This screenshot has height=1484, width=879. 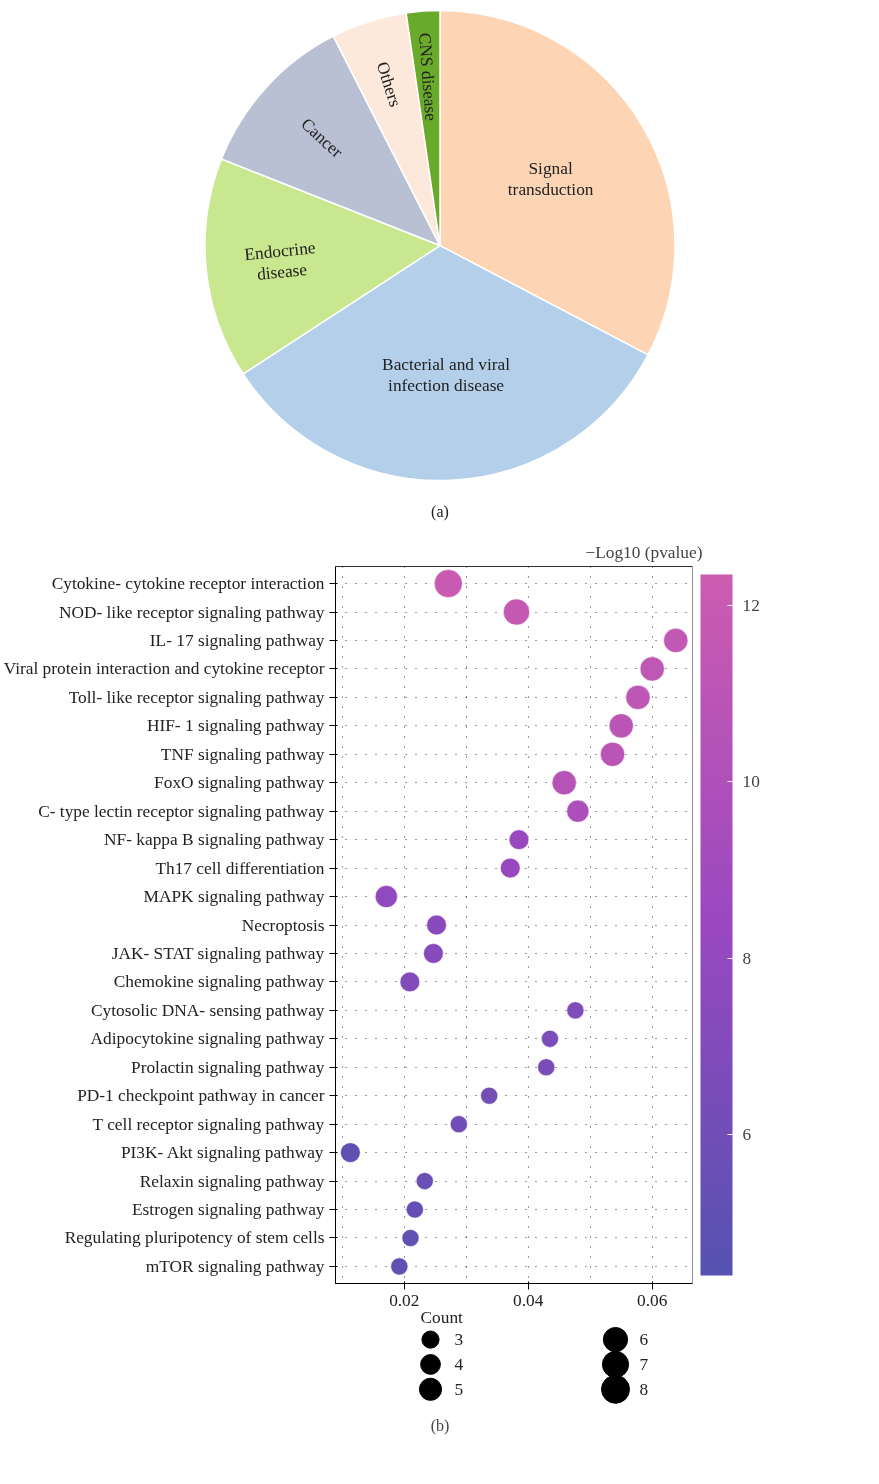 What do you see at coordinates (194, 1238) in the screenshot?
I see `y-tick-label: Regulating pluripotency of stem cells` at bounding box center [194, 1238].